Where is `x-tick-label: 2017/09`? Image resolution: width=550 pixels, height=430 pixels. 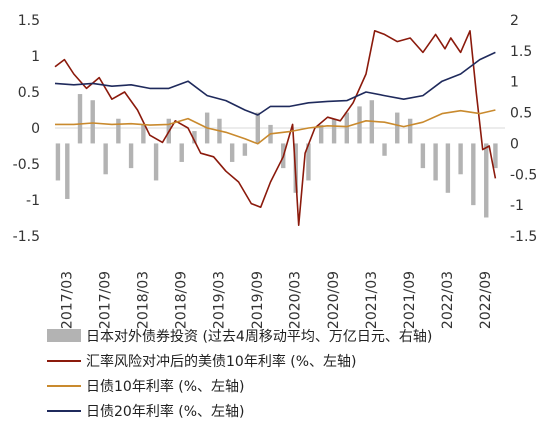
x-tick-label: 2017/09 is located at coordinates (106, 300).